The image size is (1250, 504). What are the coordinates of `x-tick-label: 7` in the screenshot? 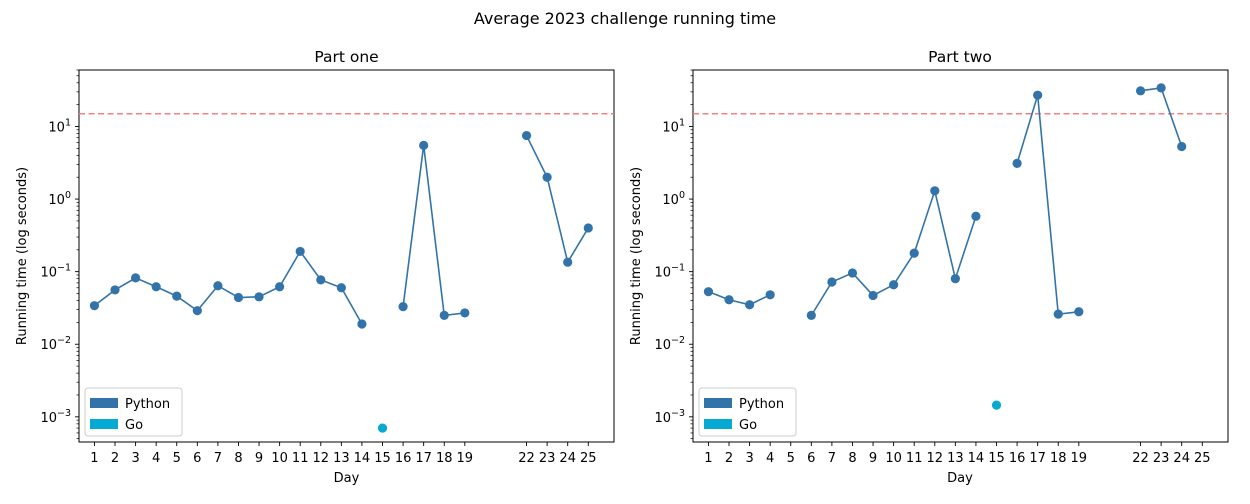 It's located at (218, 458).